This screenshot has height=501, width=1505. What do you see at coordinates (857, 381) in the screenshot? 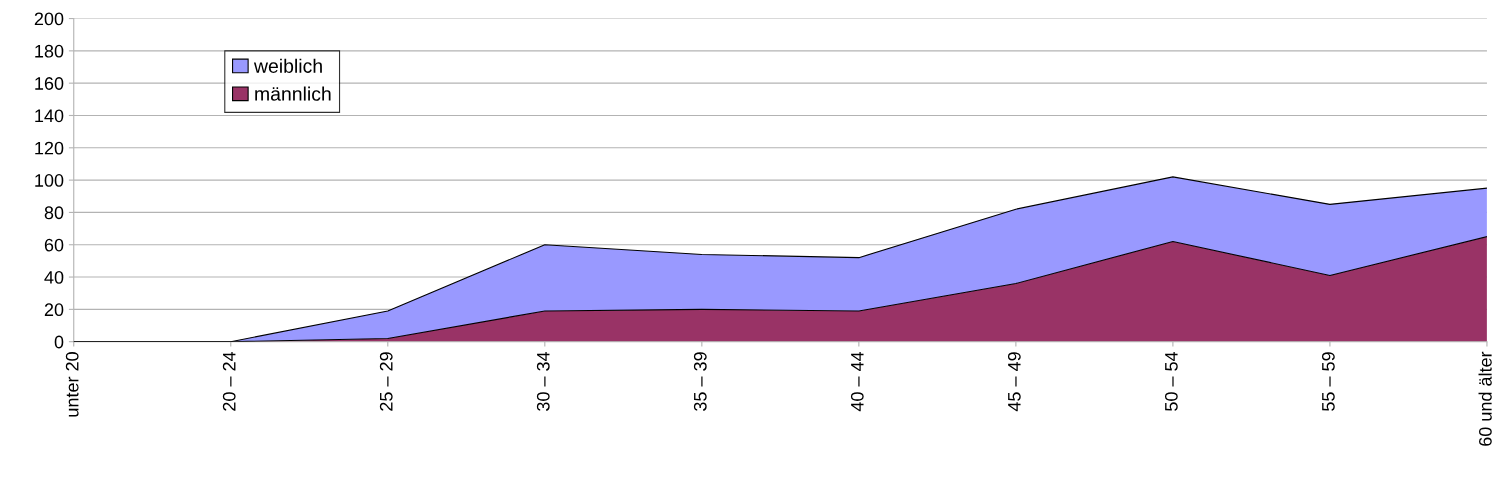
I see `x-tick-label: 40 – 44` at bounding box center [857, 381].